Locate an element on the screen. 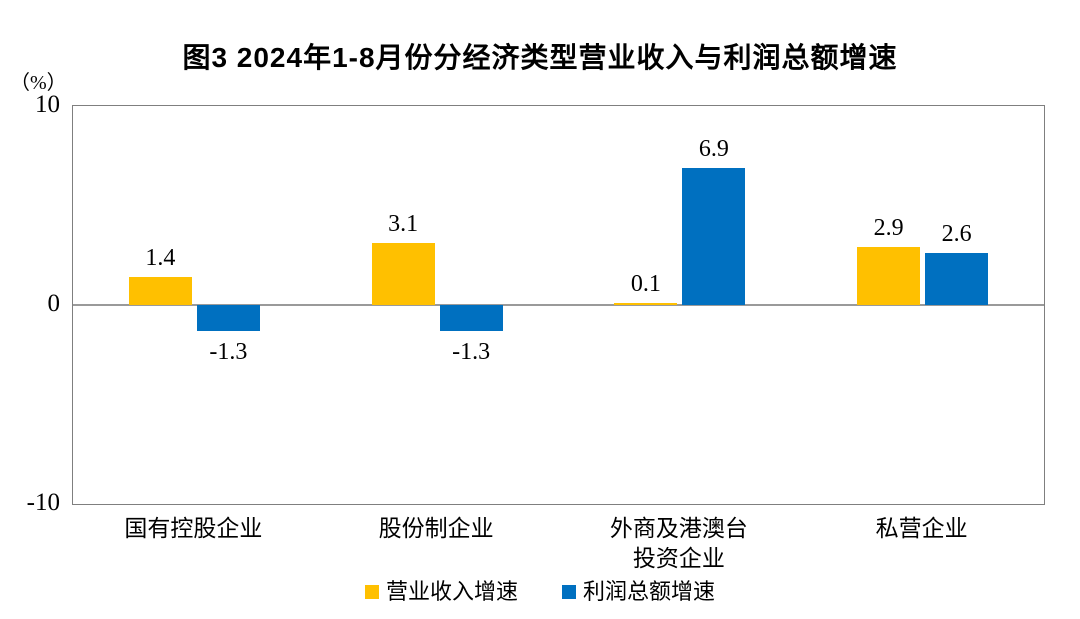  bar-revenue-growth-cat2 is located at coordinates (646, 304).